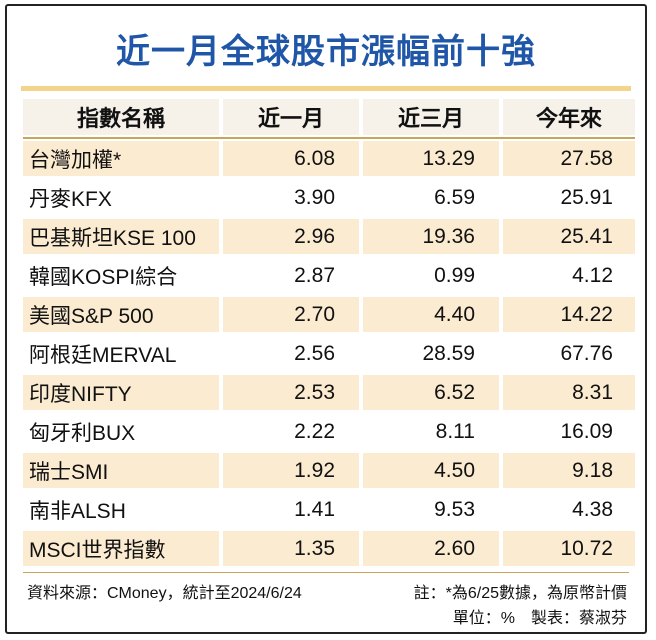 The width and height of the screenshot is (656, 640). Describe the element at coordinates (592, 509) in the screenshot. I see `ytd-cell: 4.38` at that location.